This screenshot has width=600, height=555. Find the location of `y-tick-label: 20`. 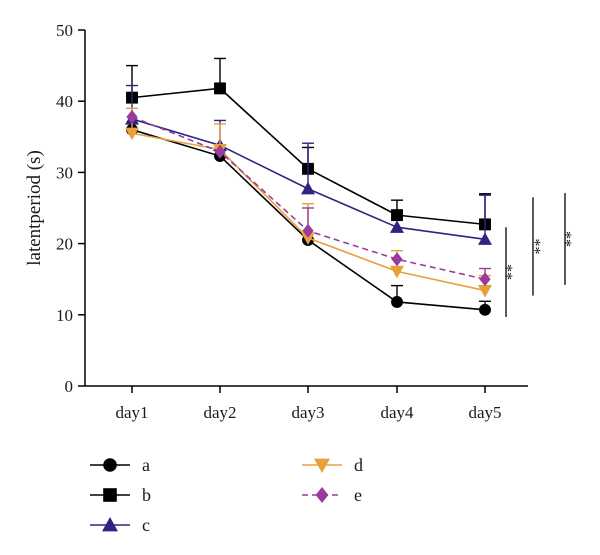

y-tick-label: 20 is located at coordinates (64, 244).